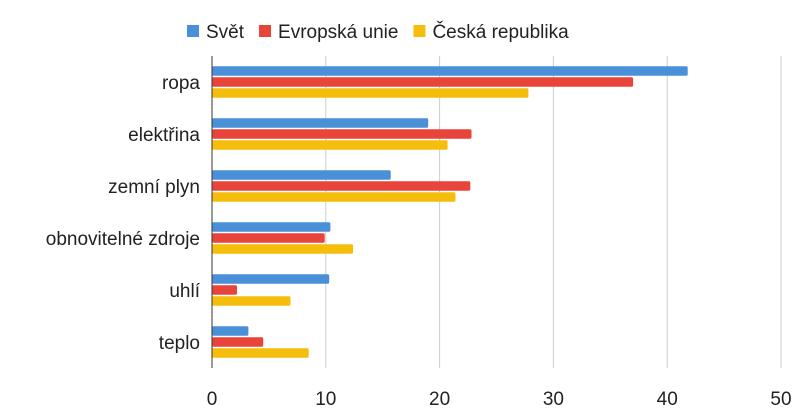 This screenshot has width=803, height=416. Describe the element at coordinates (325, 399) in the screenshot. I see `x-tick-label: 10` at that location.